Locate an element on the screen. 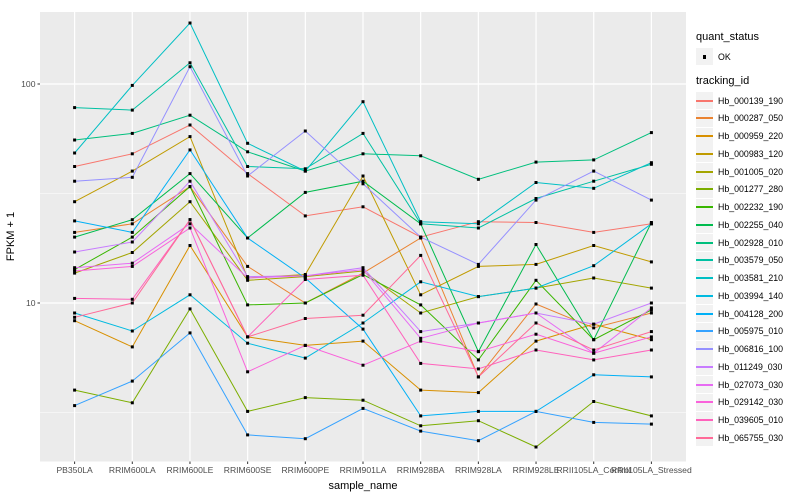 This screenshot has width=800, height=500. x-tick-label: RRIM600SE is located at coordinates (248, 470).